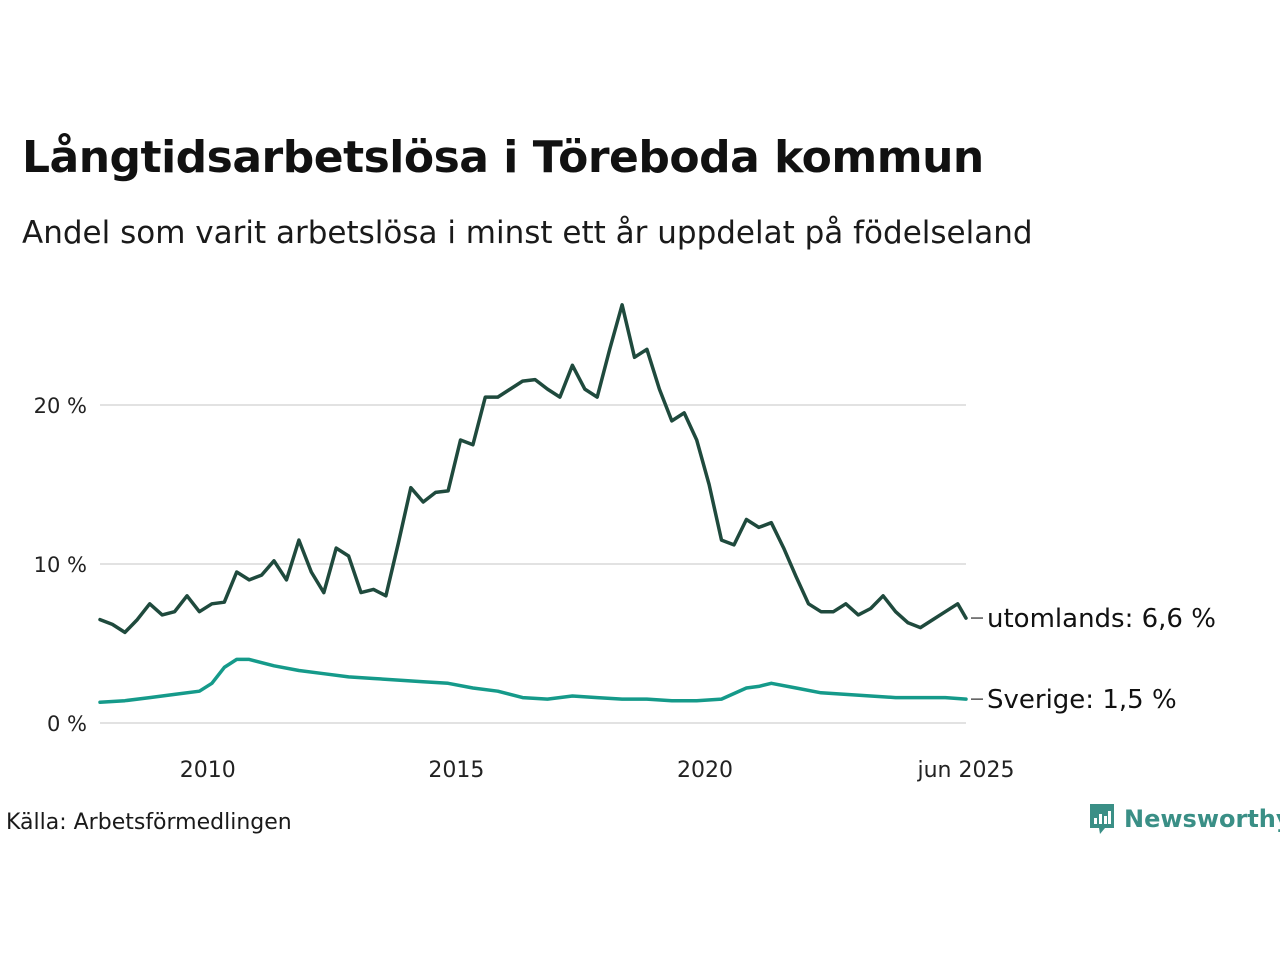  Describe the element at coordinates (1102, 819) in the screenshot. I see `newsworthy-logo-icon` at that location.